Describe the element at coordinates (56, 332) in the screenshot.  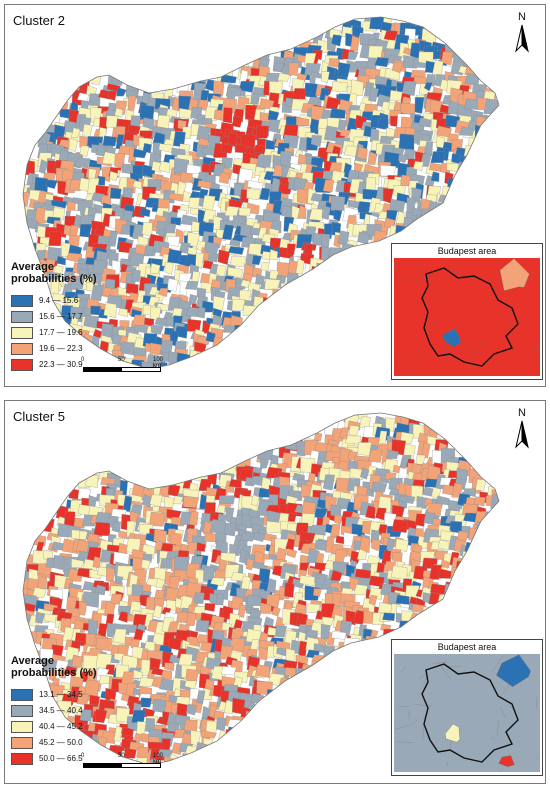
I see `legend-item: 17.7 — 19.6` at that location.